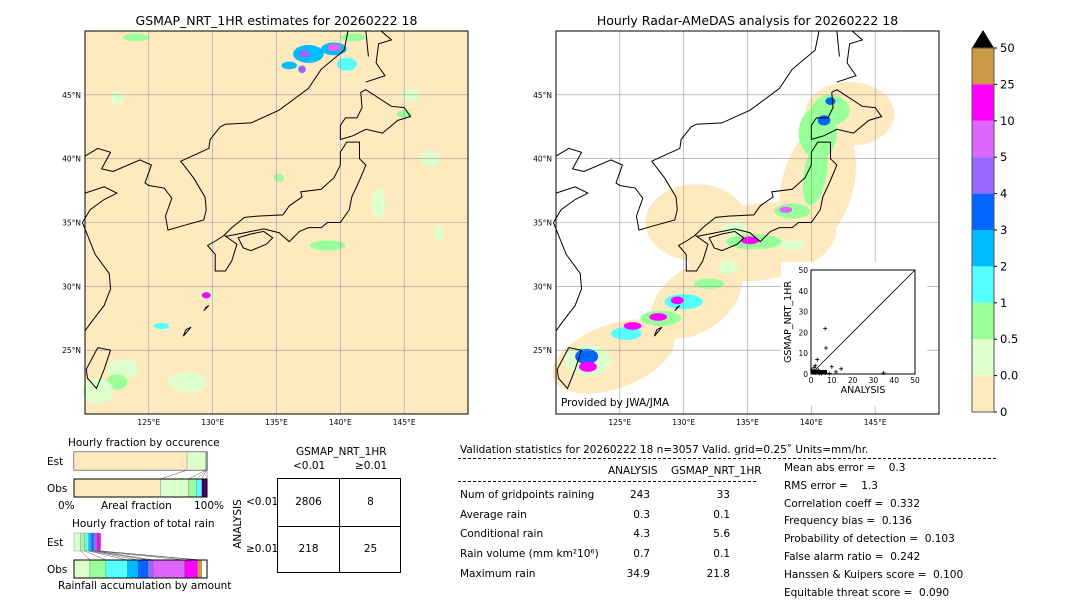  Describe the element at coordinates (803, 312) in the screenshot. I see `y-tick-label: 30` at that location.